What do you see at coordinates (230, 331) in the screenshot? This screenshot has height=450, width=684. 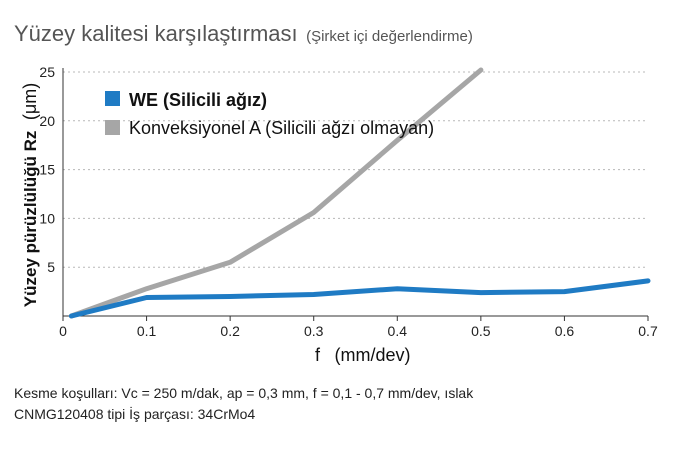 I see `x-tick-label: 0.2` at bounding box center [230, 331].